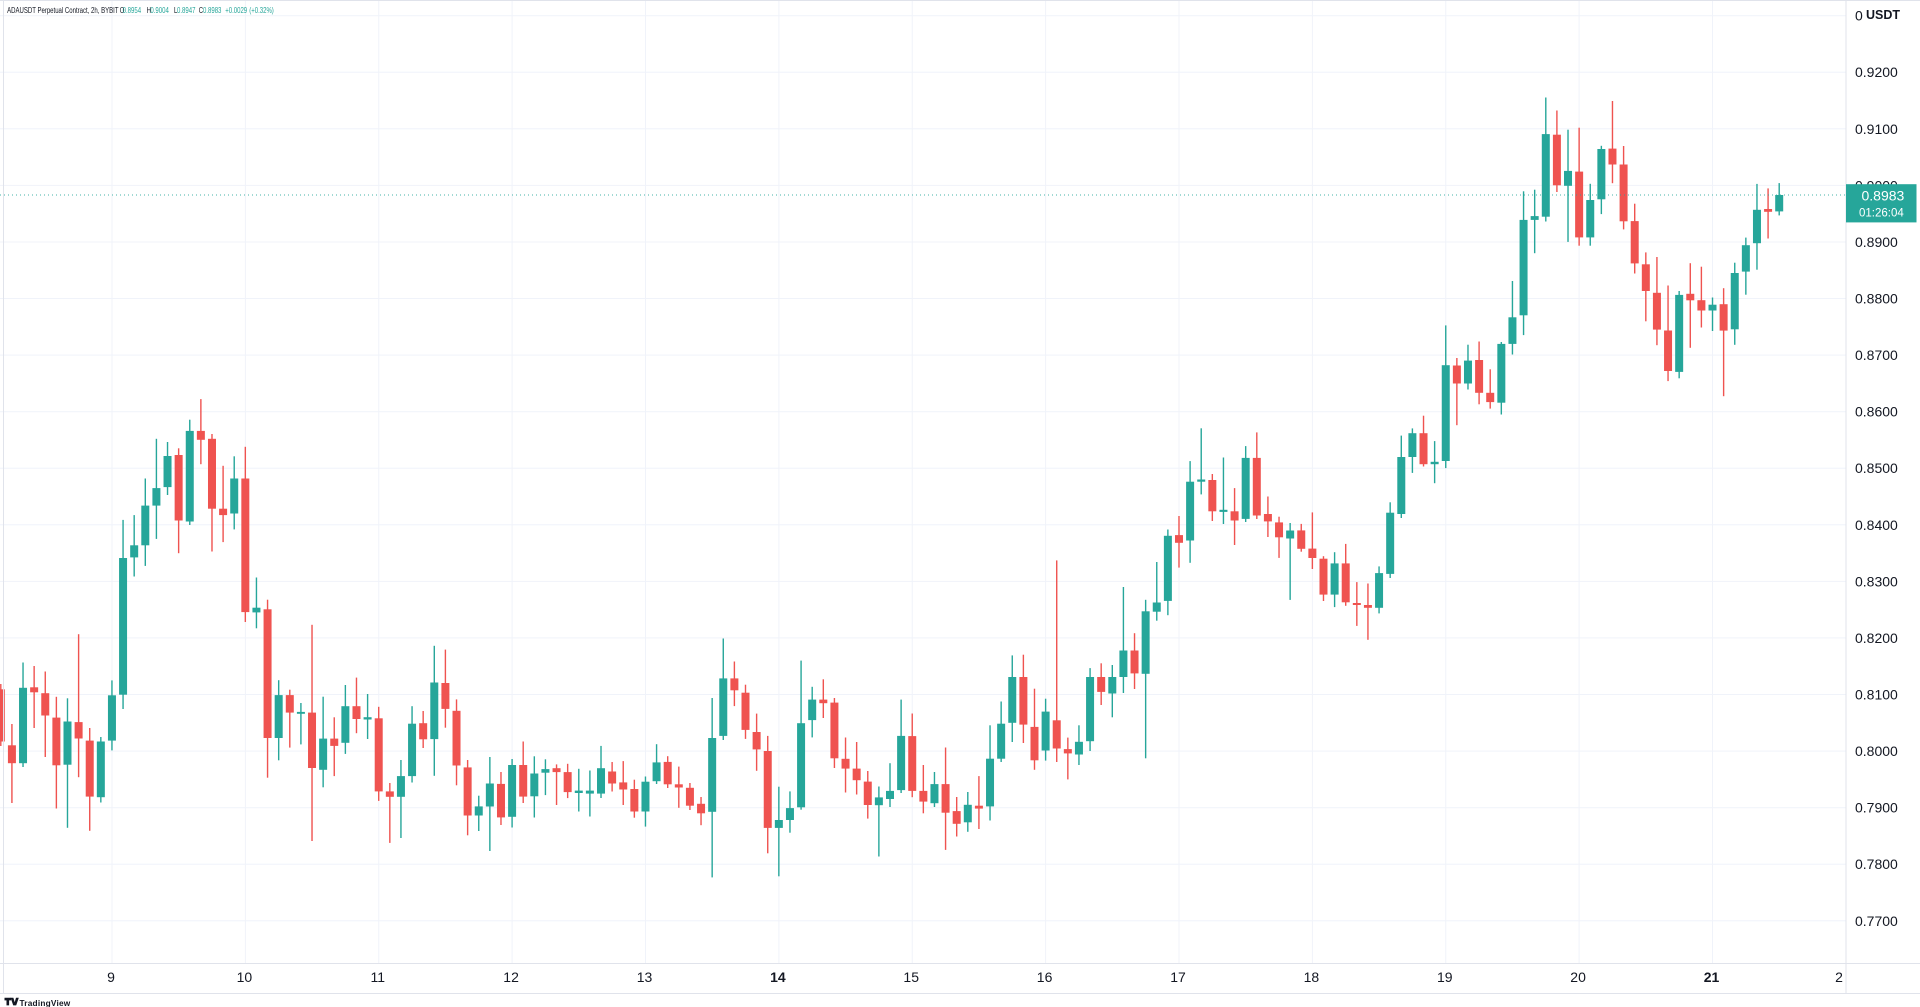  Describe the element at coordinates (1876, 242) in the screenshot. I see `svg-text: 0.8900` at that location.